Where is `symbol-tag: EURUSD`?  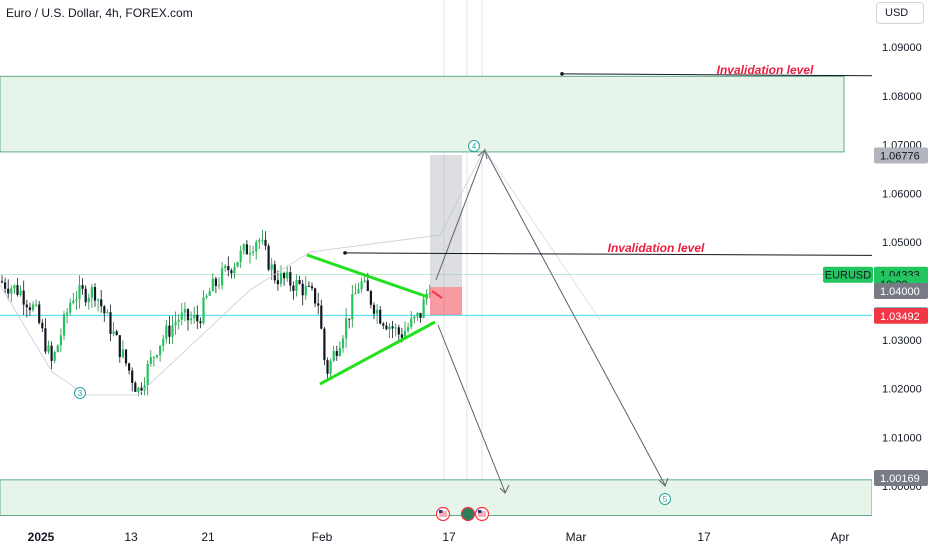
symbol-tag: EURUSD is located at coordinates (848, 274).